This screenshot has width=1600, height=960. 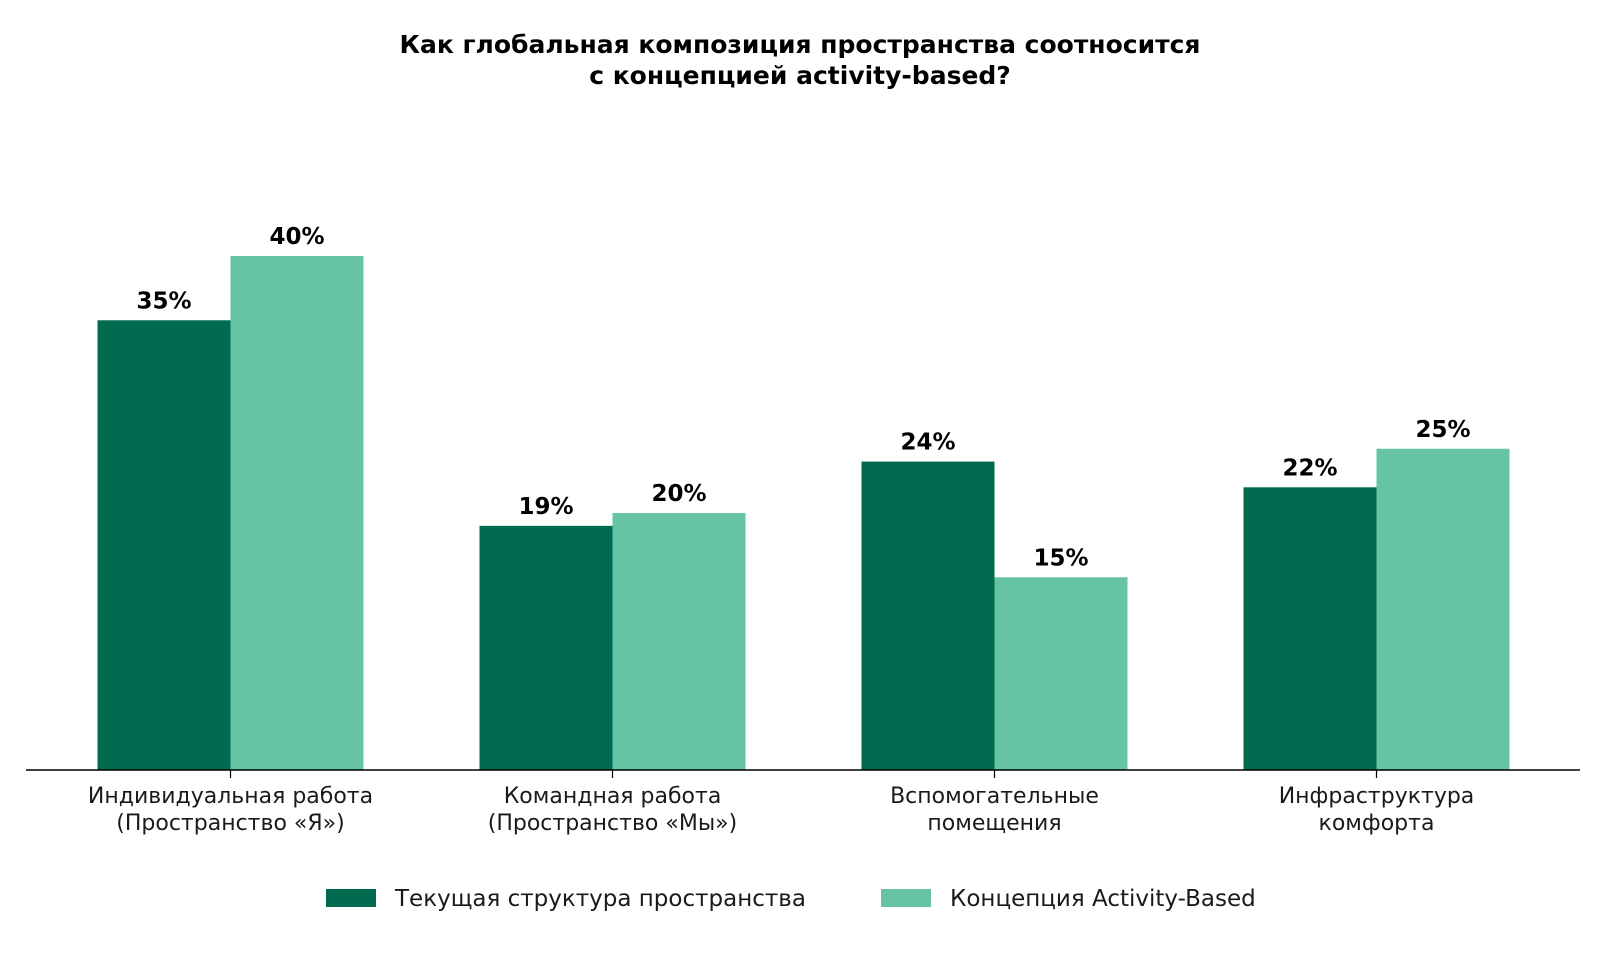 What do you see at coordinates (1060, 558) in the screenshot?
I see `value-label-activity-based-3: 15%` at bounding box center [1060, 558].